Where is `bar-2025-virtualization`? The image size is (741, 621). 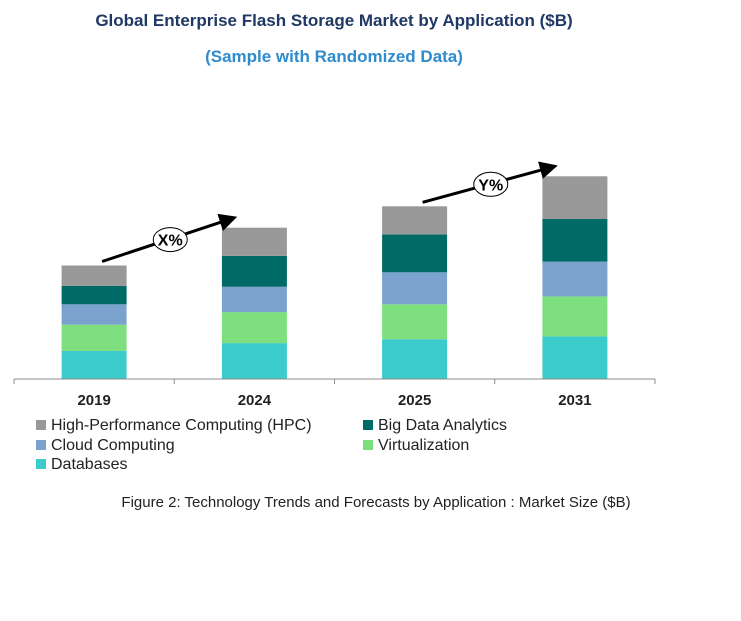 bar-2025-virtualization is located at coordinates (415, 322).